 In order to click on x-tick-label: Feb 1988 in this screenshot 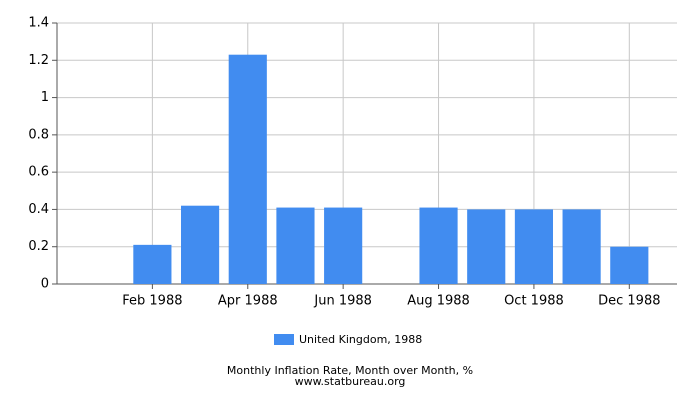, I will do `click(152, 301)`.